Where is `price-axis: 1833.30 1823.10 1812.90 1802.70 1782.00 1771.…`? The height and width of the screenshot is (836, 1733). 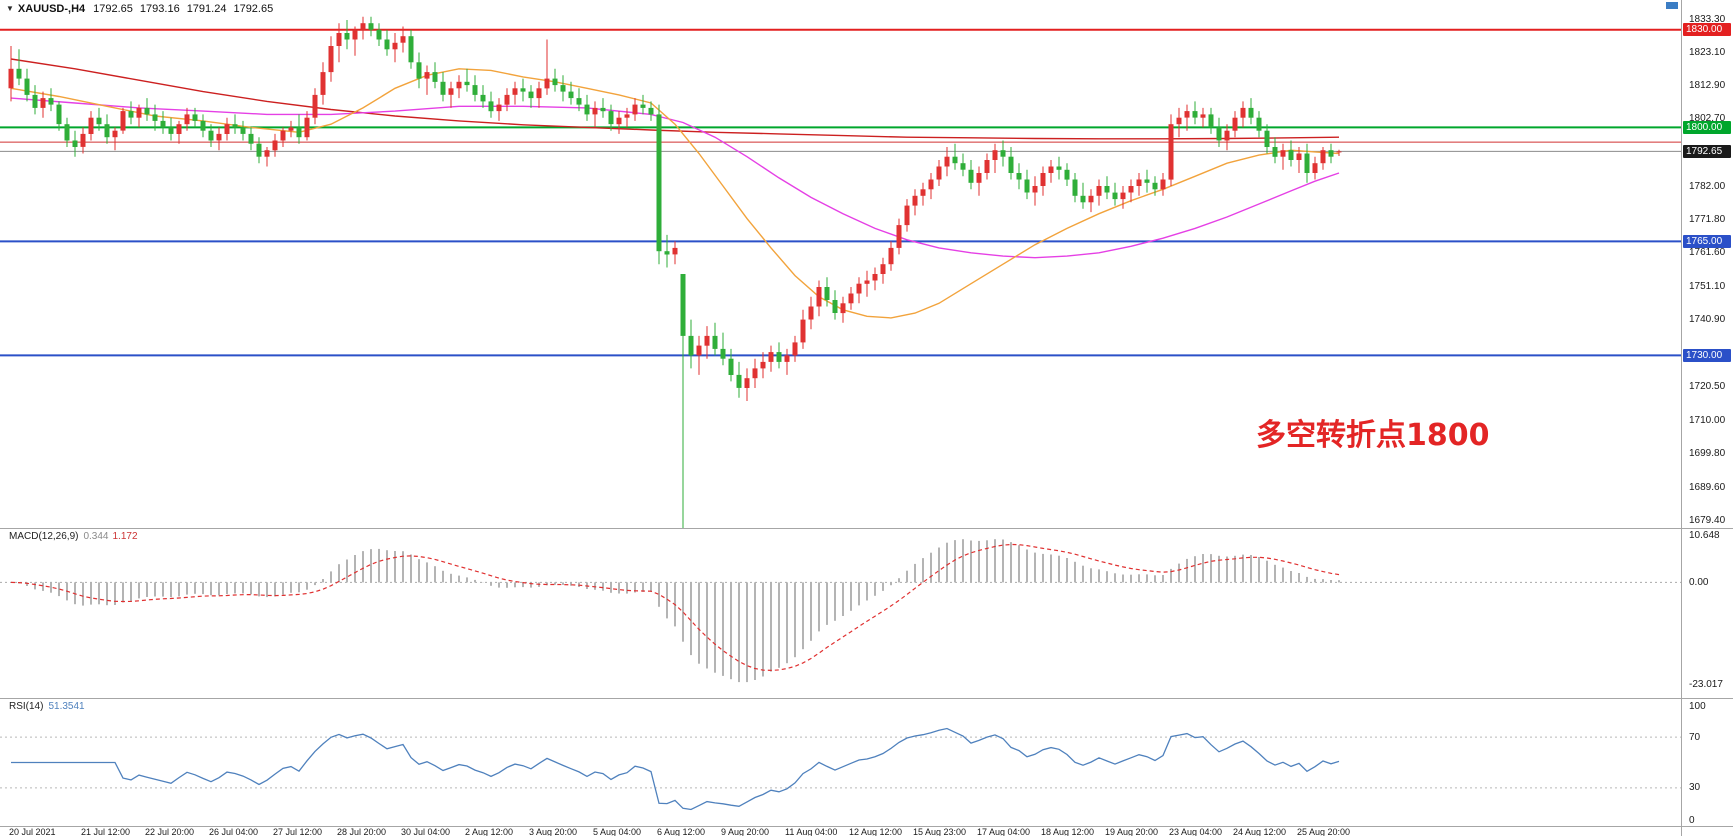 price-axis: 1833.30 1823.10 1812.90 1802.70 1782.00 1771.… is located at coordinates (1707, 418).